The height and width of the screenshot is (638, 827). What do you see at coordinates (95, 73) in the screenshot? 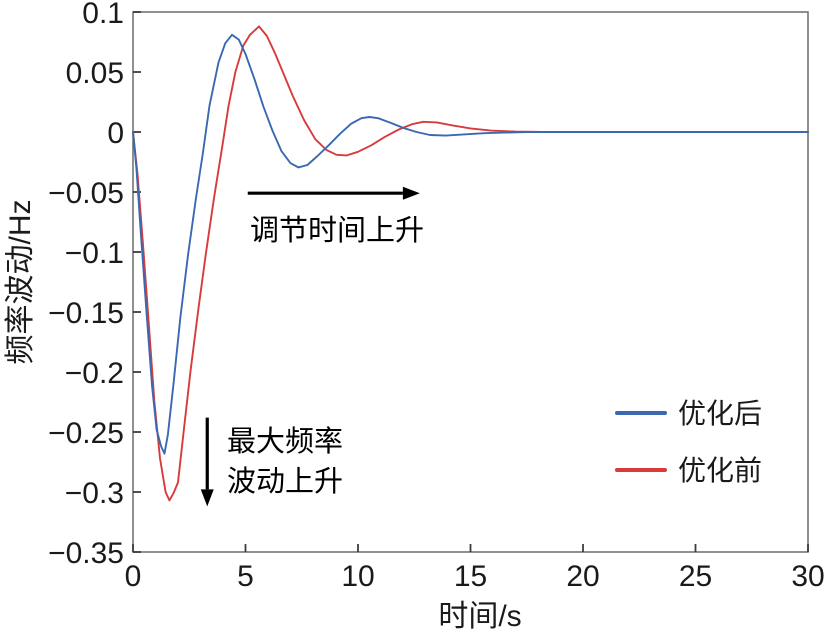
I see `y-tick-label: 0.05` at bounding box center [95, 73].